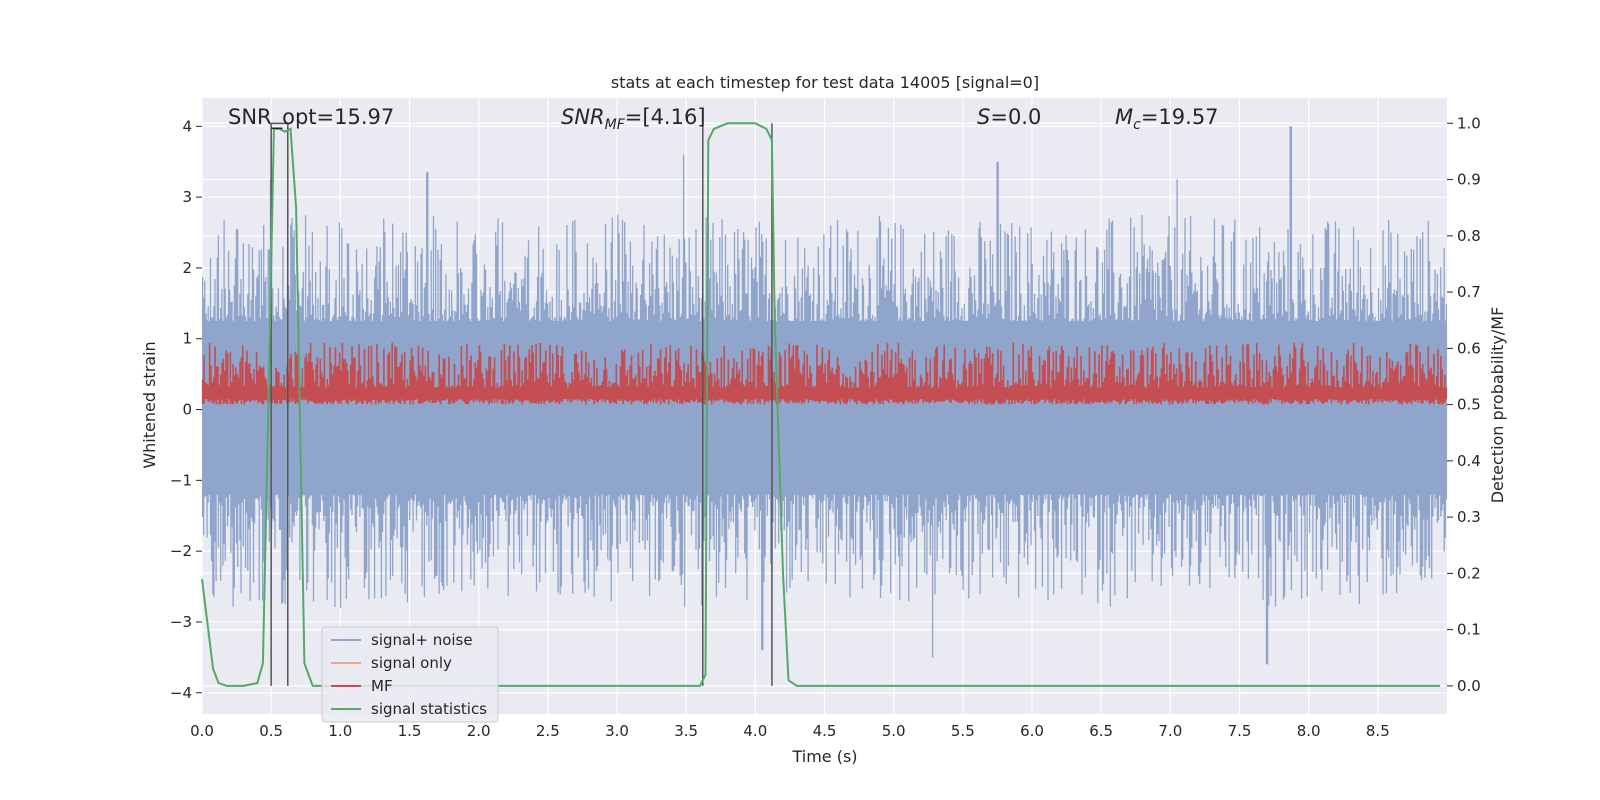  What do you see at coordinates (187, 126) in the screenshot?
I see `y-tick-label: 4` at bounding box center [187, 126].